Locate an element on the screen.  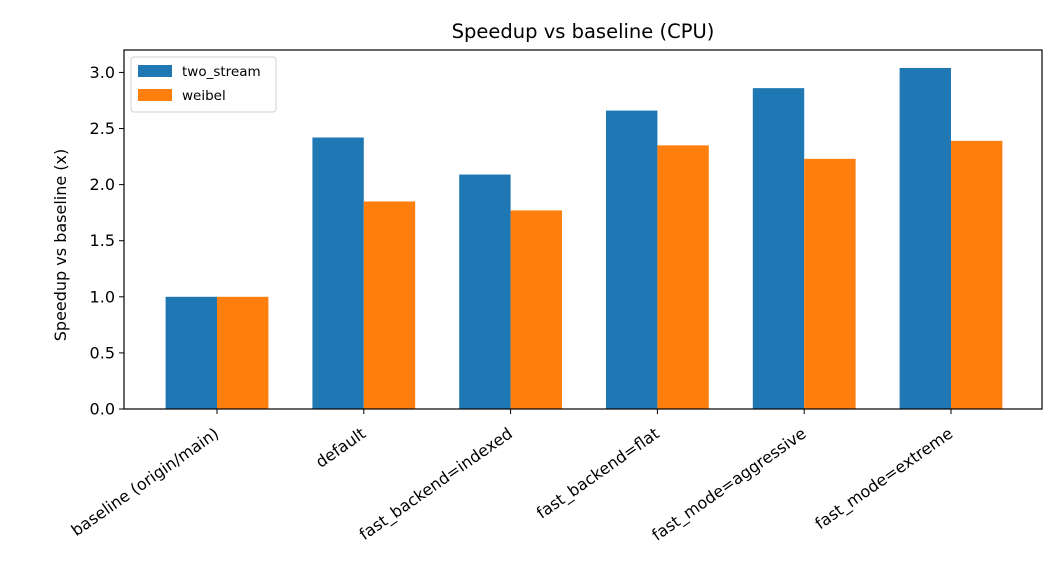
y-tick-label: 2.0 is located at coordinates (102, 184).